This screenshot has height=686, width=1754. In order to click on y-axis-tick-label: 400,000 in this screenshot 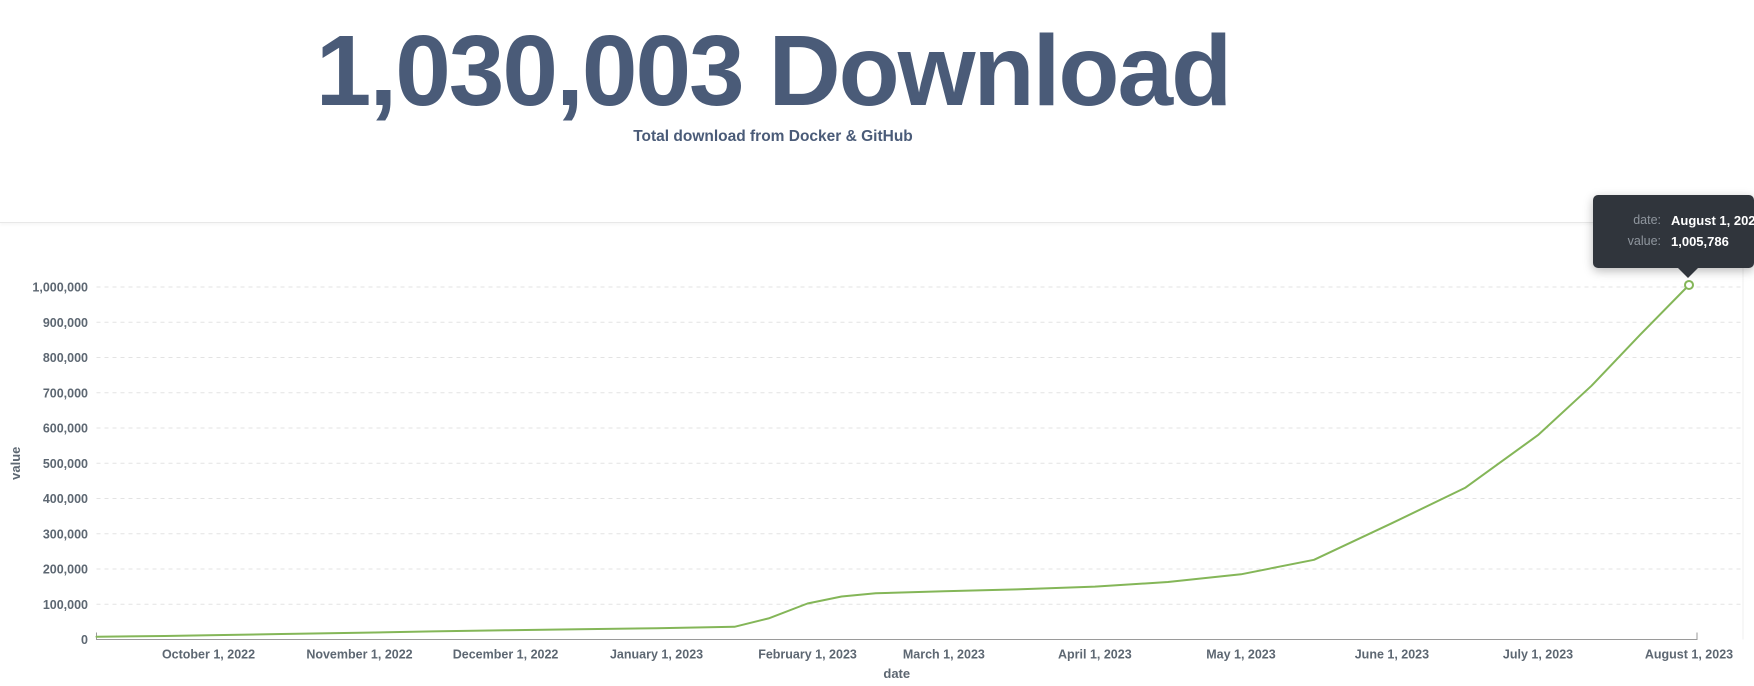, I will do `click(65, 499)`.